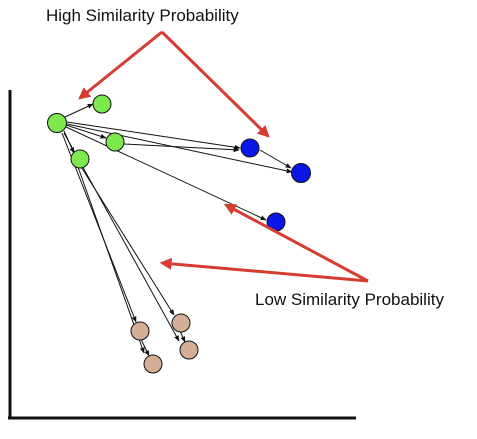  Describe the element at coordinates (57, 123) in the screenshot. I see `source-node` at that location.